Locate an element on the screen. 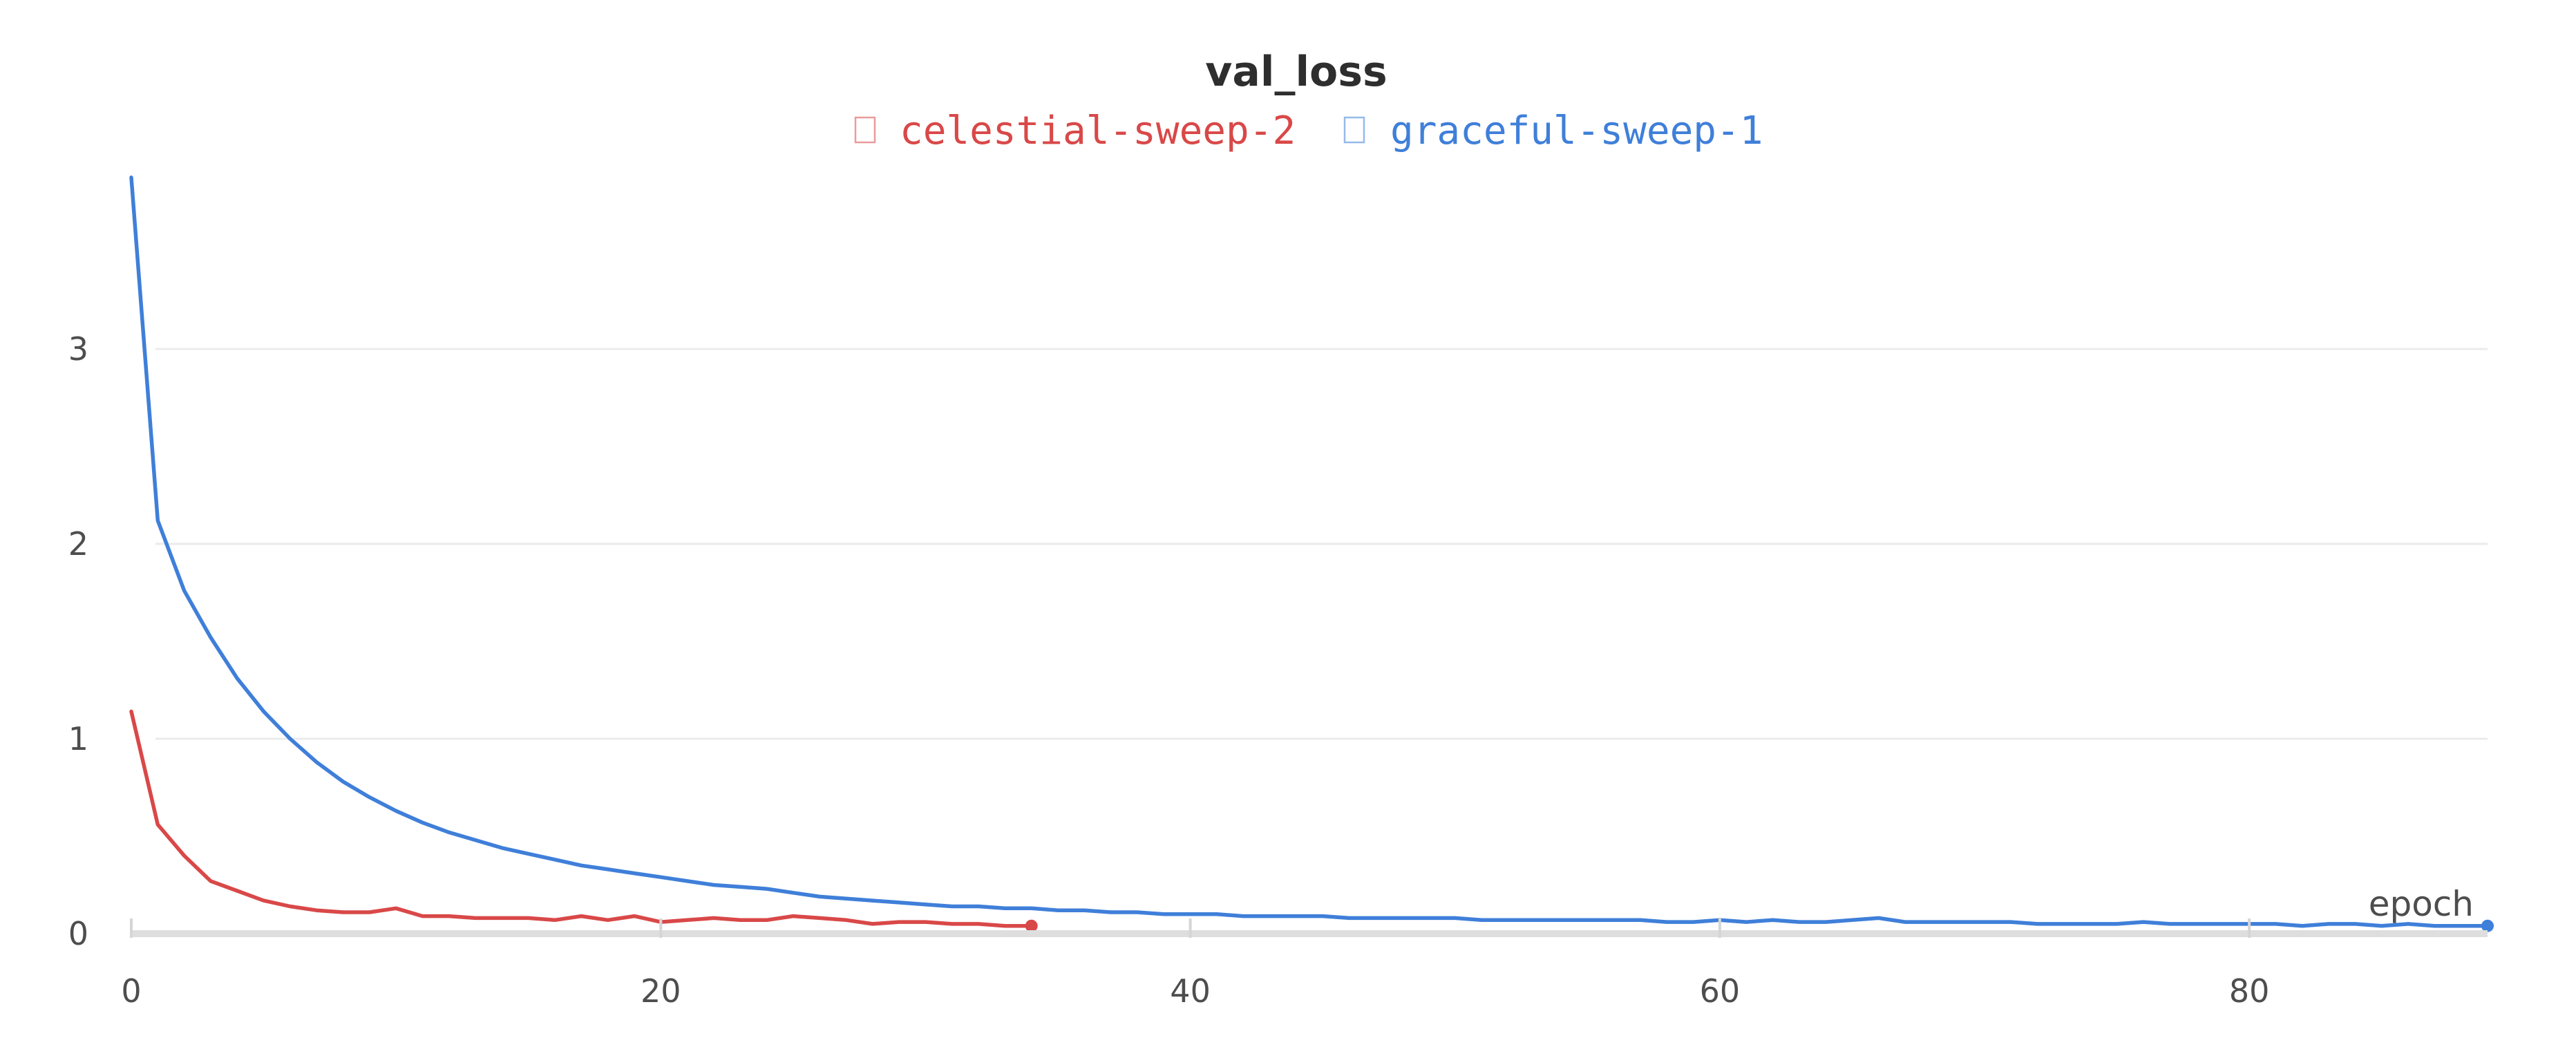 The width and height of the screenshot is (2576, 1056). chart-title: val_loss is located at coordinates (1296, 72).